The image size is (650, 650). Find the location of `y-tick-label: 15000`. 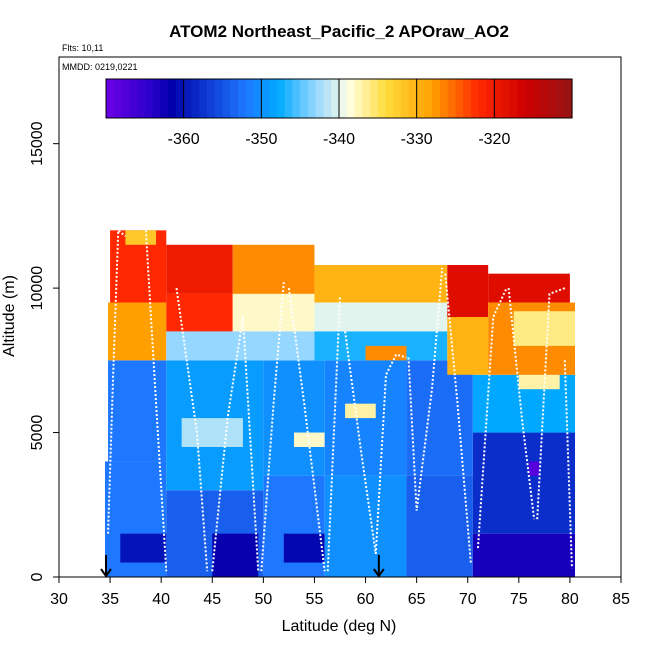

y-tick-label: 15000 is located at coordinates (37, 143).